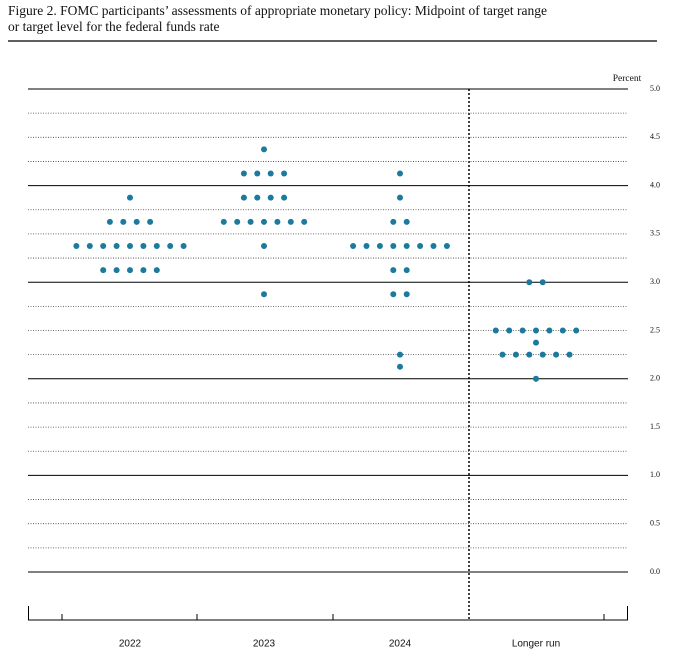 The height and width of the screenshot is (666, 675). What do you see at coordinates (655, 281) in the screenshot?
I see `y-tick-label: 3.0` at bounding box center [655, 281].